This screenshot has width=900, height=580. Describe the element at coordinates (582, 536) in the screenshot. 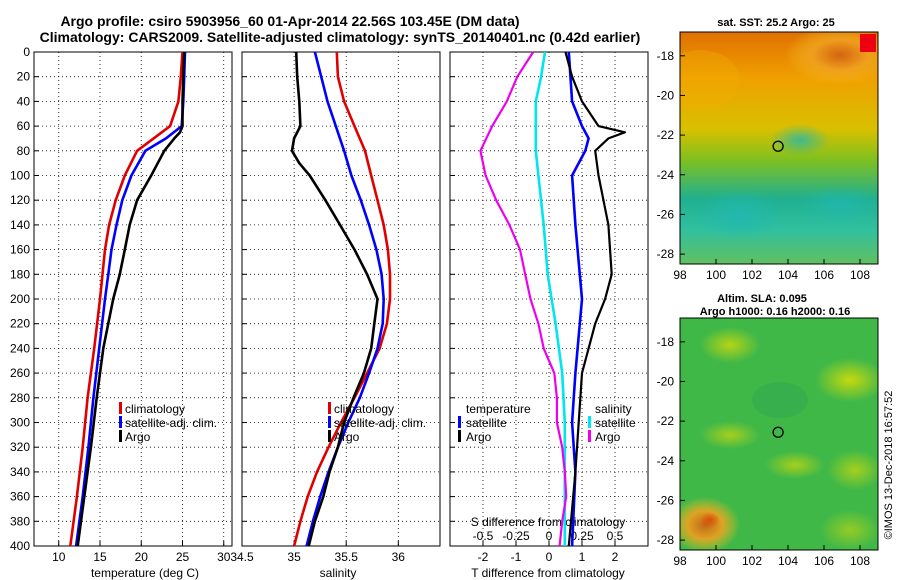

I see `top-tick-label: 0.25` at that location.